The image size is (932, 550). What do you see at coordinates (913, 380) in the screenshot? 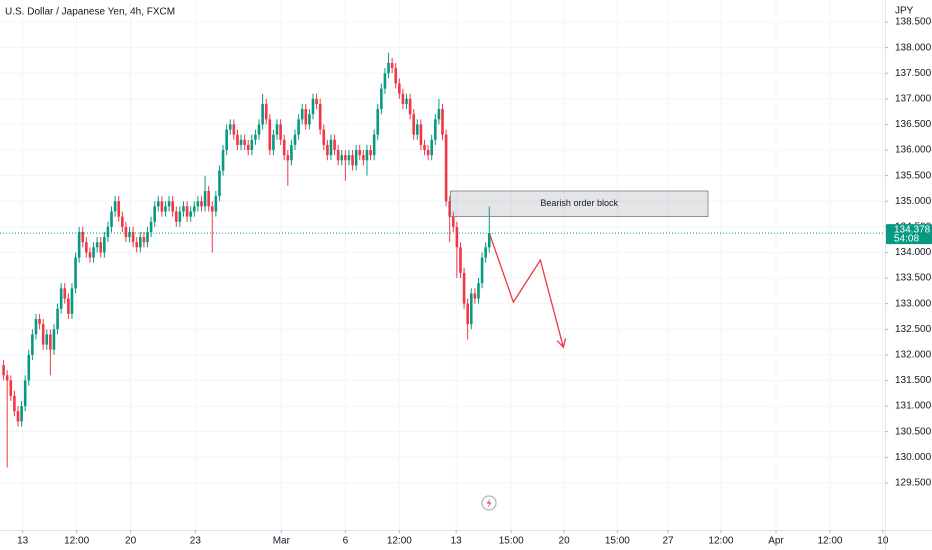
I see `y-tick-label: 131.500` at bounding box center [913, 380].